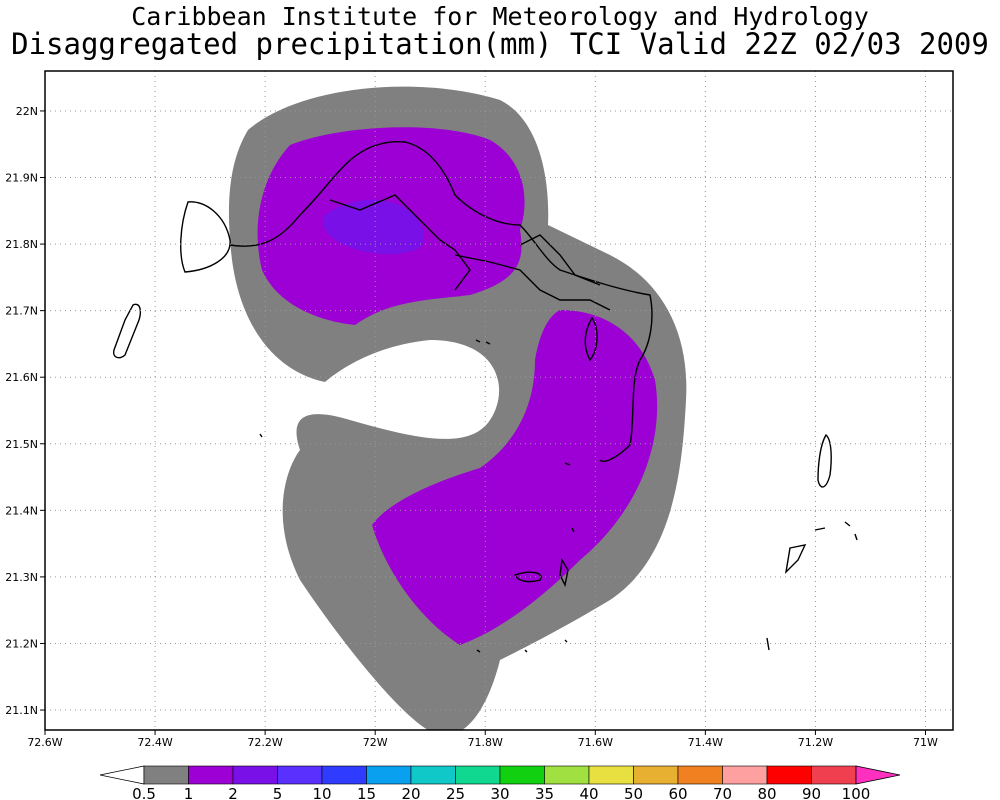 The width and height of the screenshot is (1000, 800). I want to click on legend-arrow-low, so click(122, 775).